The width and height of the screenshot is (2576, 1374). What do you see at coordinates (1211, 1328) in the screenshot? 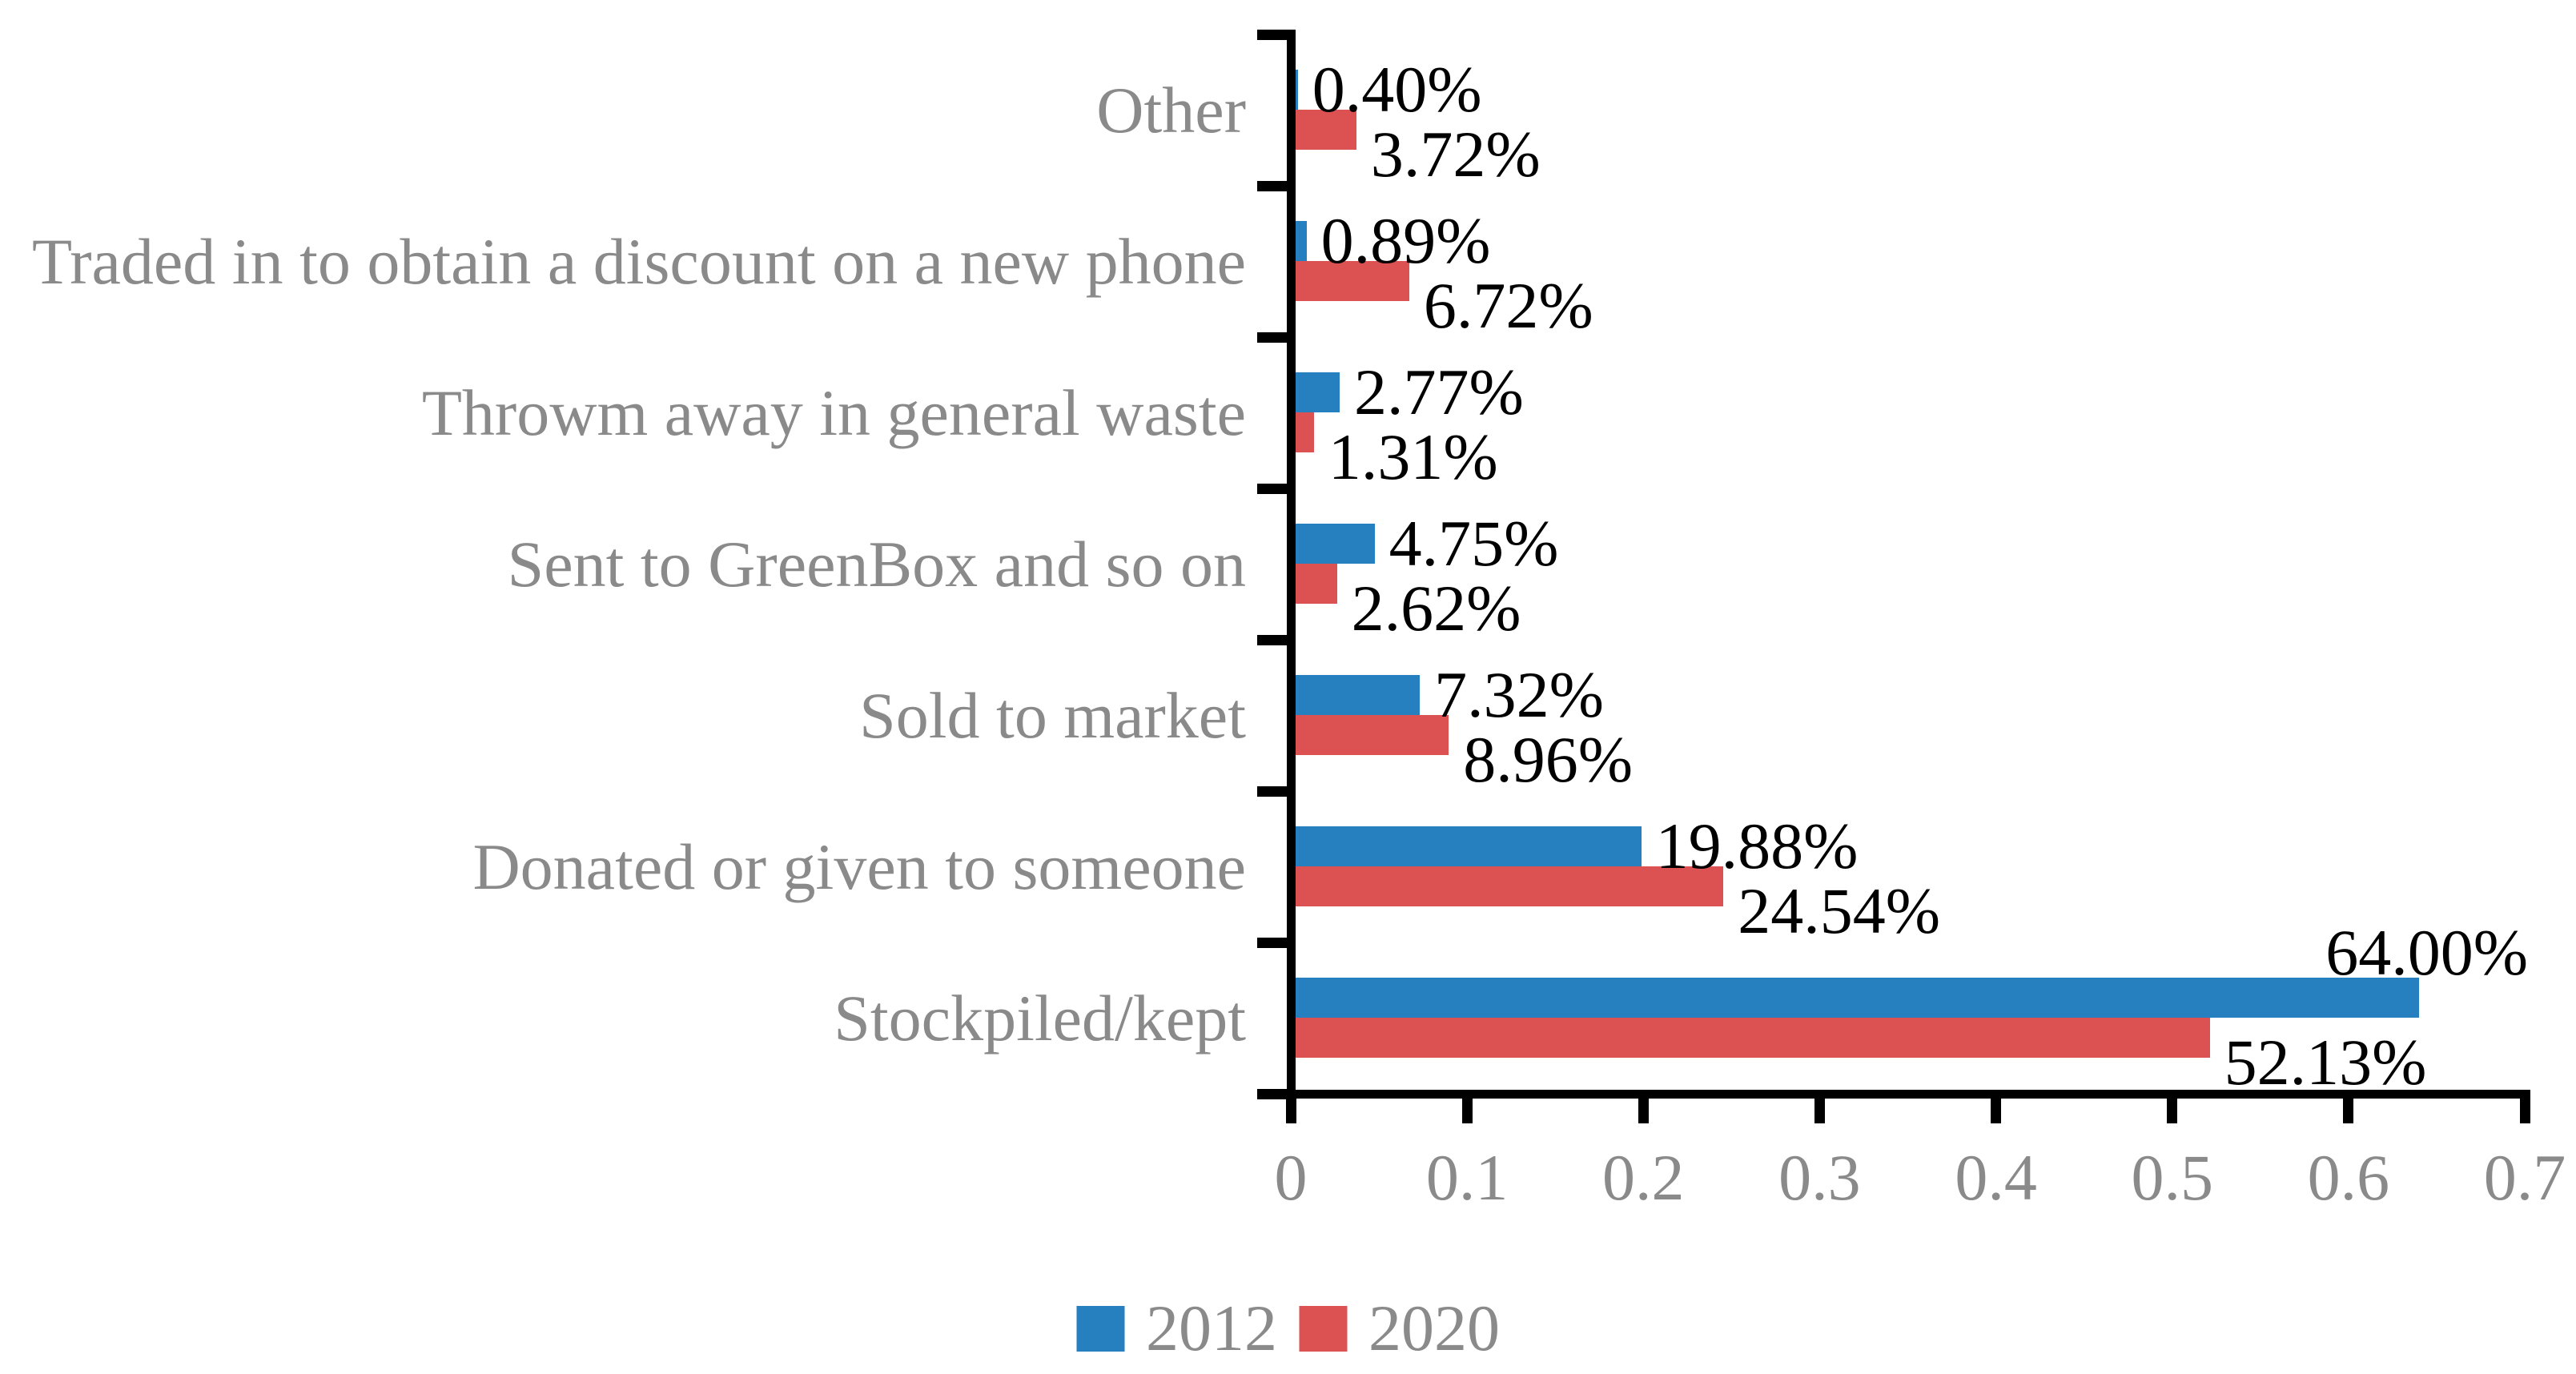
I see `legend-label-2012: 2012` at bounding box center [1211, 1328].